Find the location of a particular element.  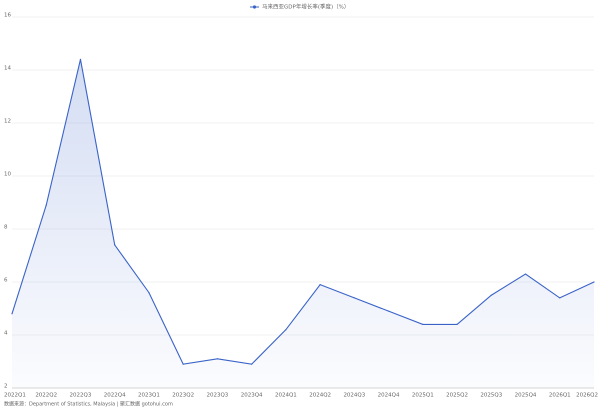

x-tick-label: 2025Q3 is located at coordinates (491, 396).